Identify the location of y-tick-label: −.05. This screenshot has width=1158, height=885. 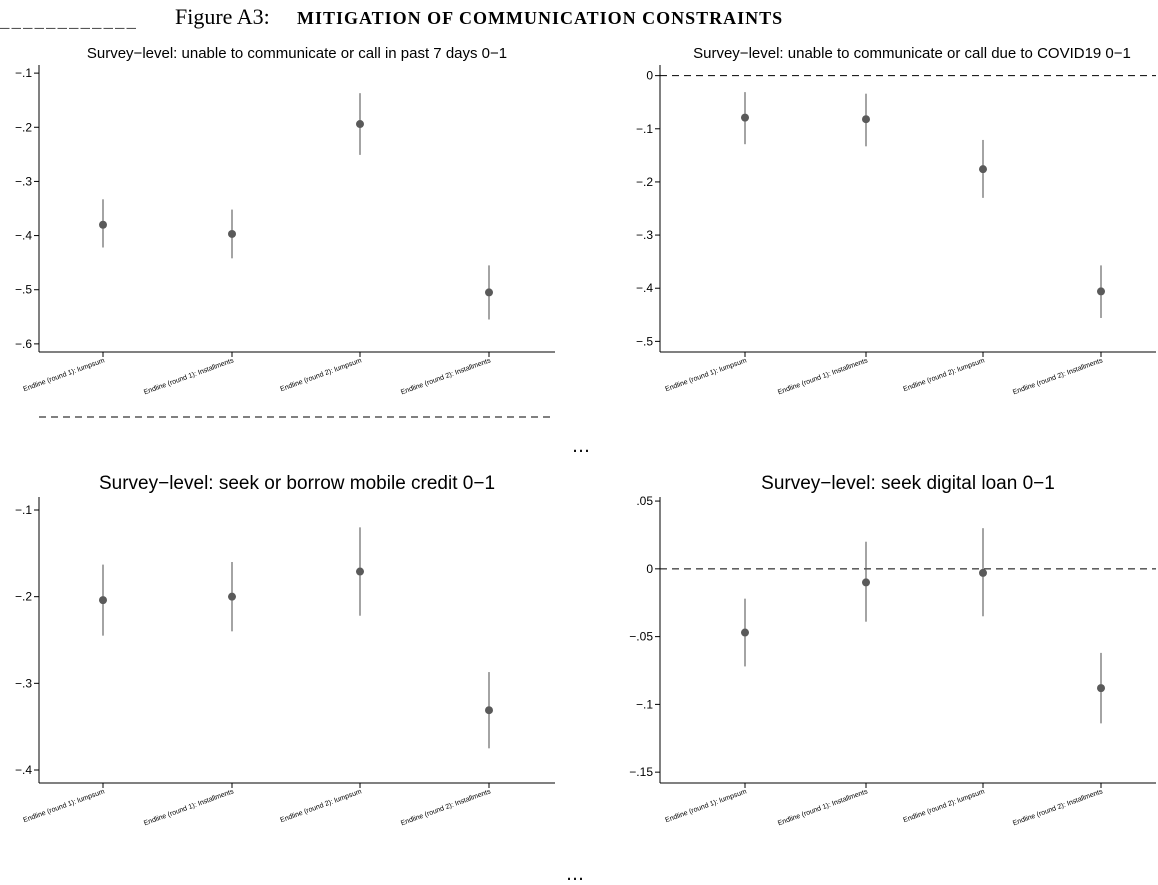
(641, 637).